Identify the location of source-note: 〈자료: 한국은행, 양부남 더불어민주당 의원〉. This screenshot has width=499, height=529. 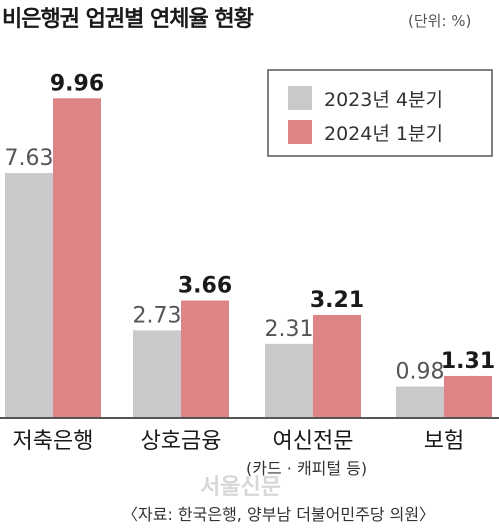
(278, 514).